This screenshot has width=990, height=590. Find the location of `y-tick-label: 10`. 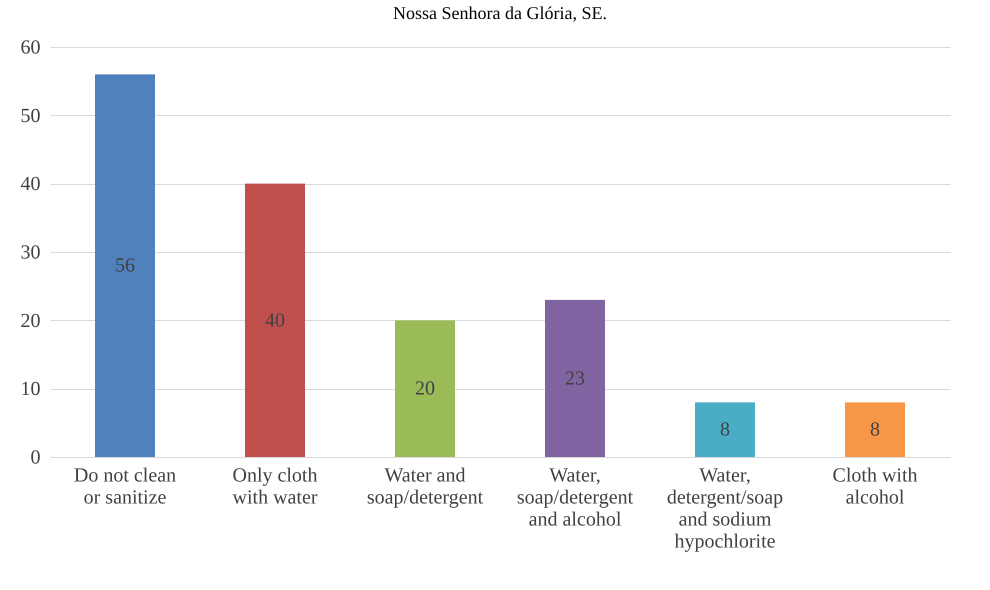

y-tick-label: 10 is located at coordinates (30, 389).